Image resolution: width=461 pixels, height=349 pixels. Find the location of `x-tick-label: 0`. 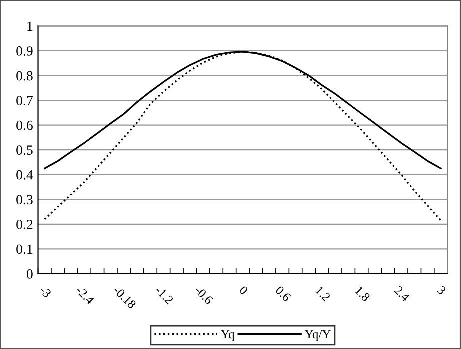

x-tick-label: 0 is located at coordinates (243, 291).